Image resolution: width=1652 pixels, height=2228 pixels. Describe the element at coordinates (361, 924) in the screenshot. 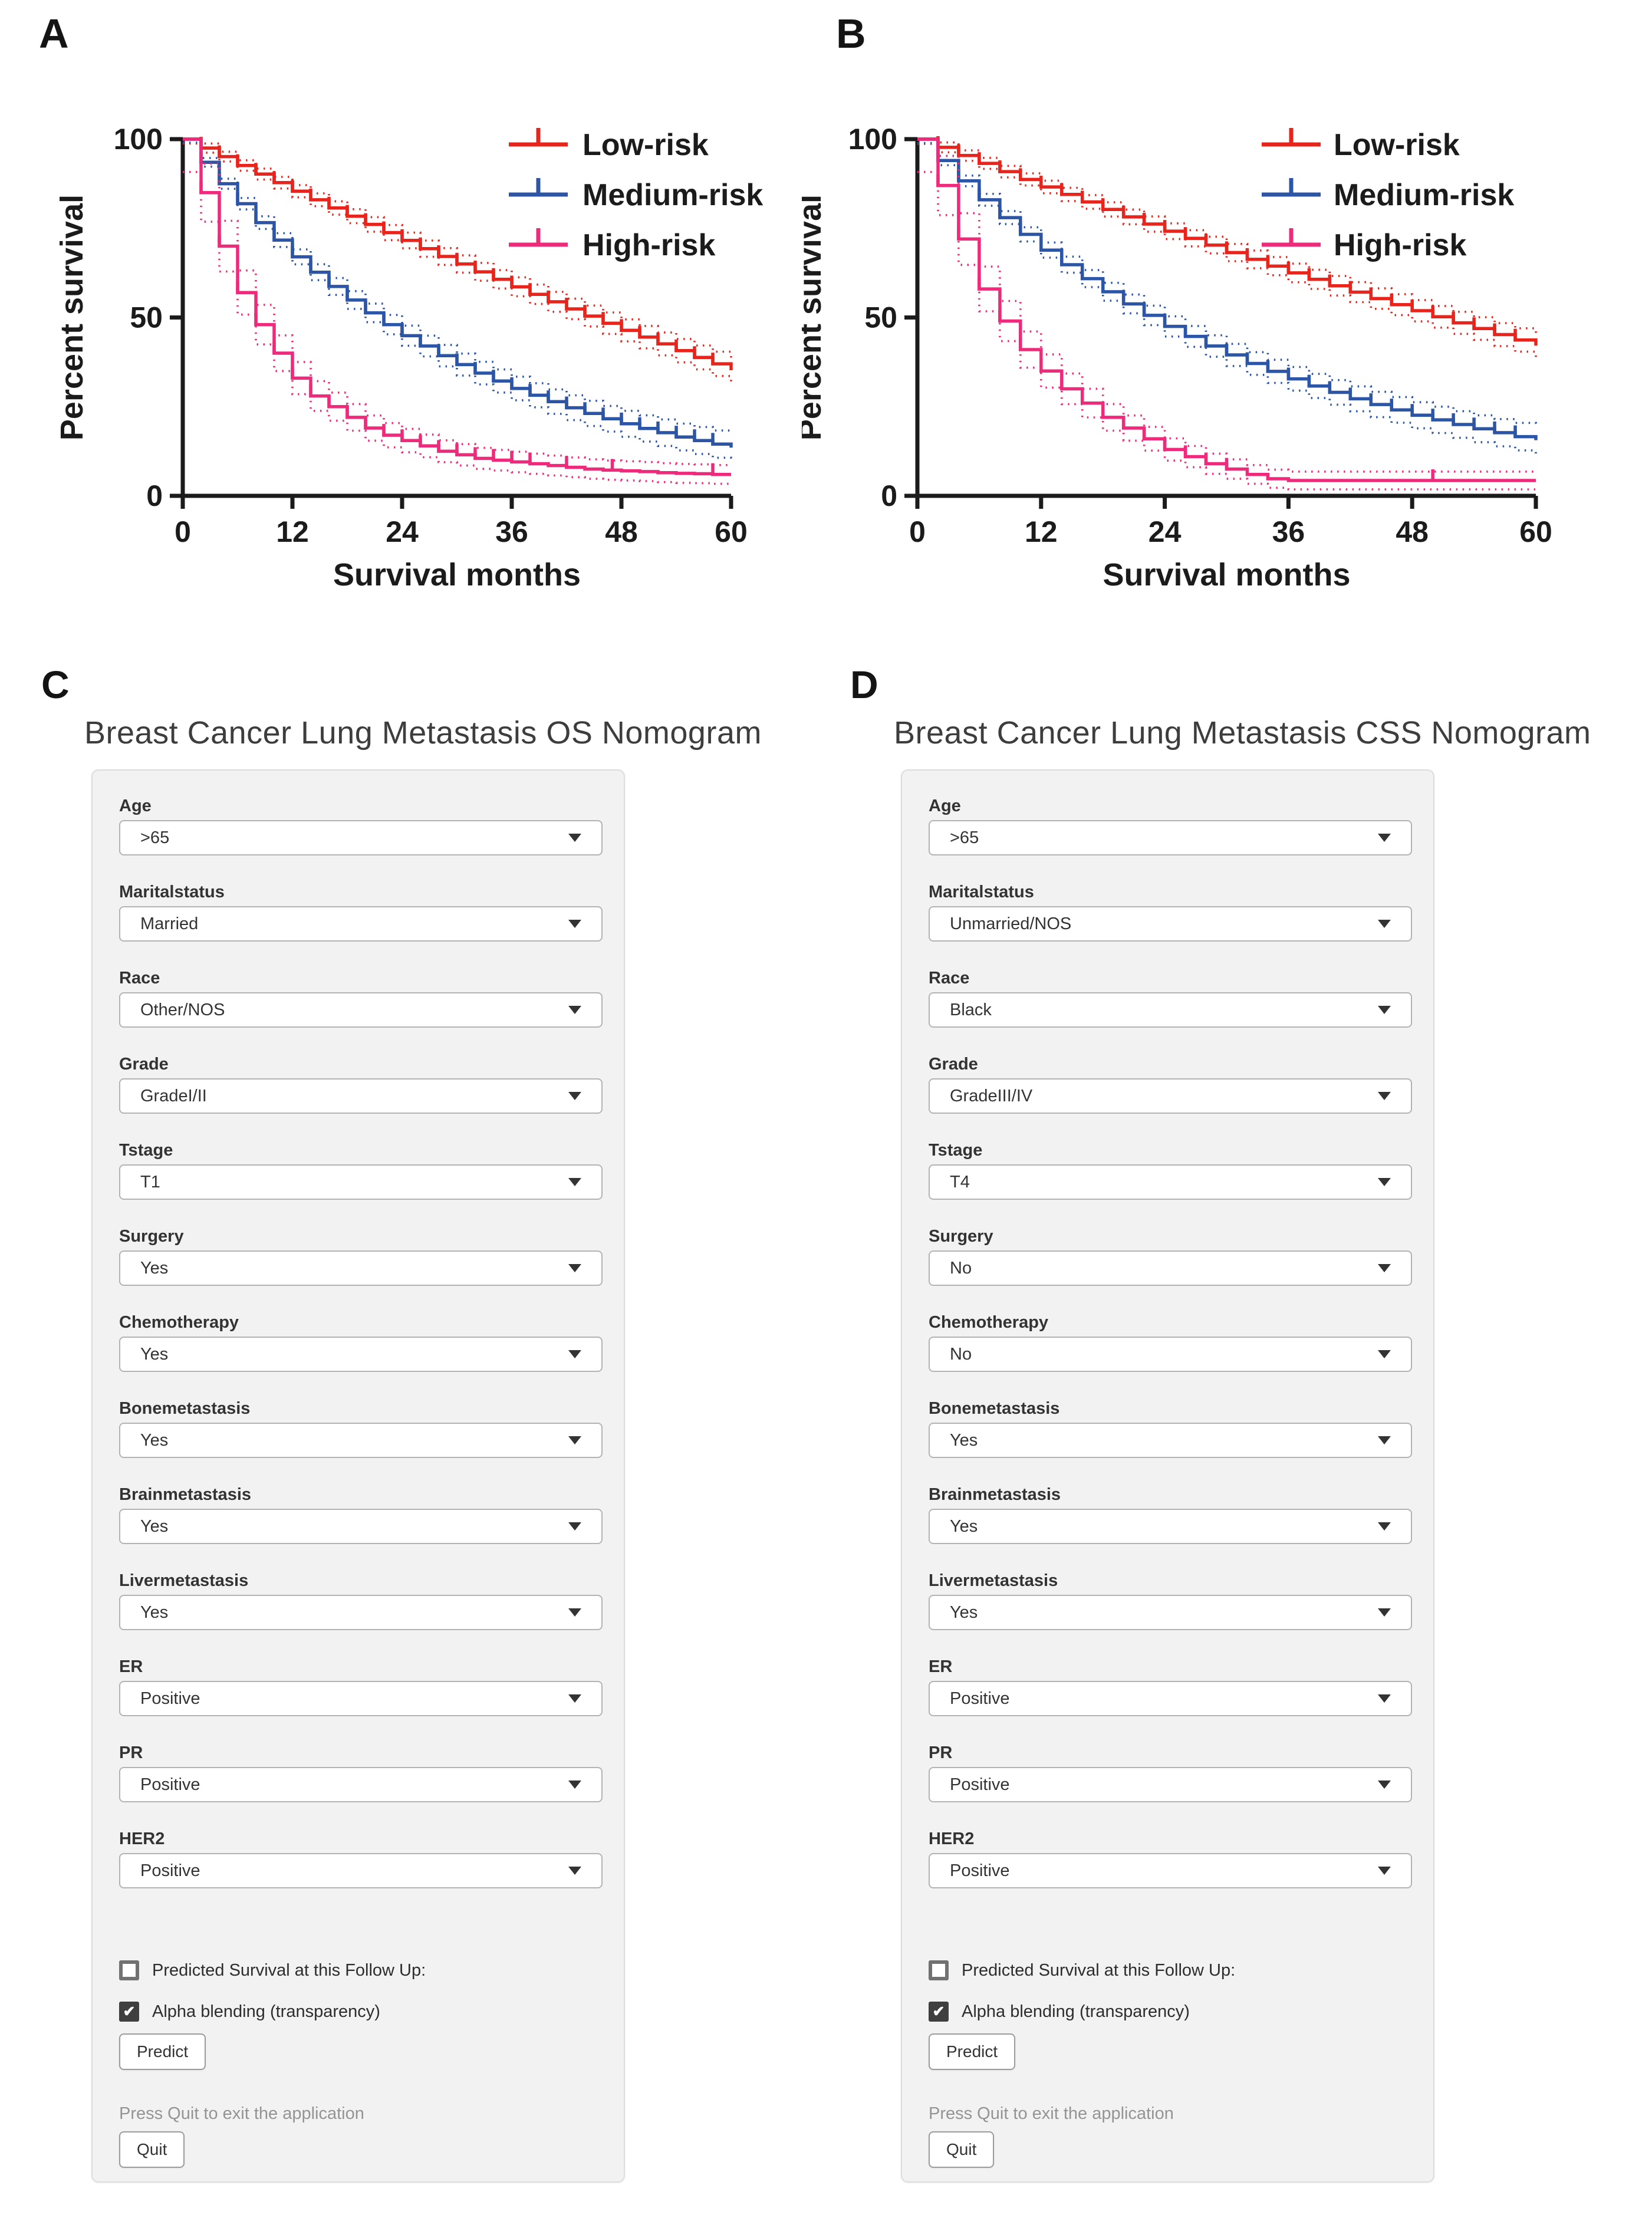

I see `select-maritalstatus: Married` at that location.